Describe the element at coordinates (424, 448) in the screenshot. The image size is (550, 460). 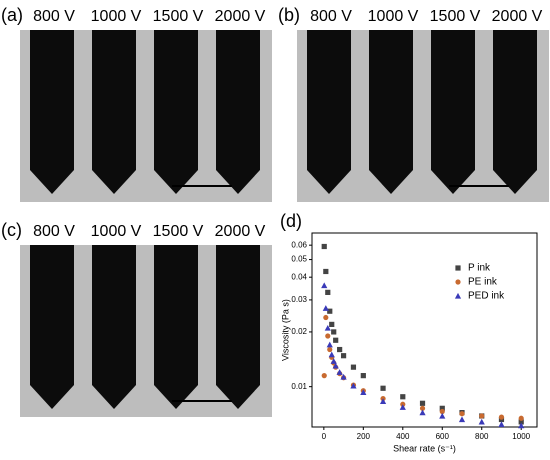
I see `x-axis-label: Shear rate (s⁻¹)` at that location.